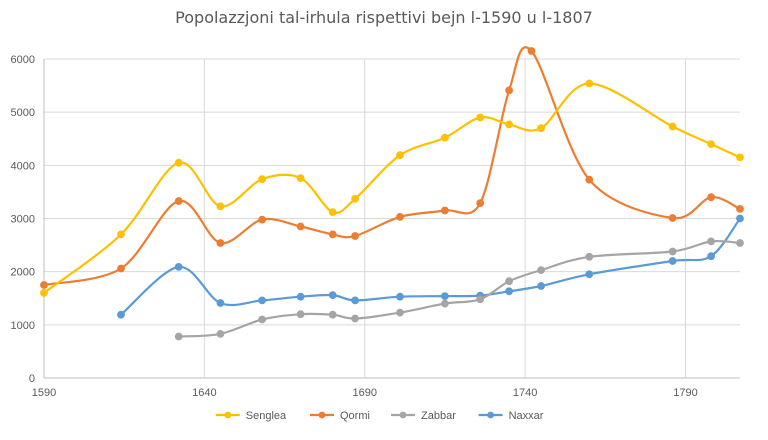 The height and width of the screenshot is (440, 768). Describe the element at coordinates (32, 379) in the screenshot. I see `y-tick-label: 0` at that location.